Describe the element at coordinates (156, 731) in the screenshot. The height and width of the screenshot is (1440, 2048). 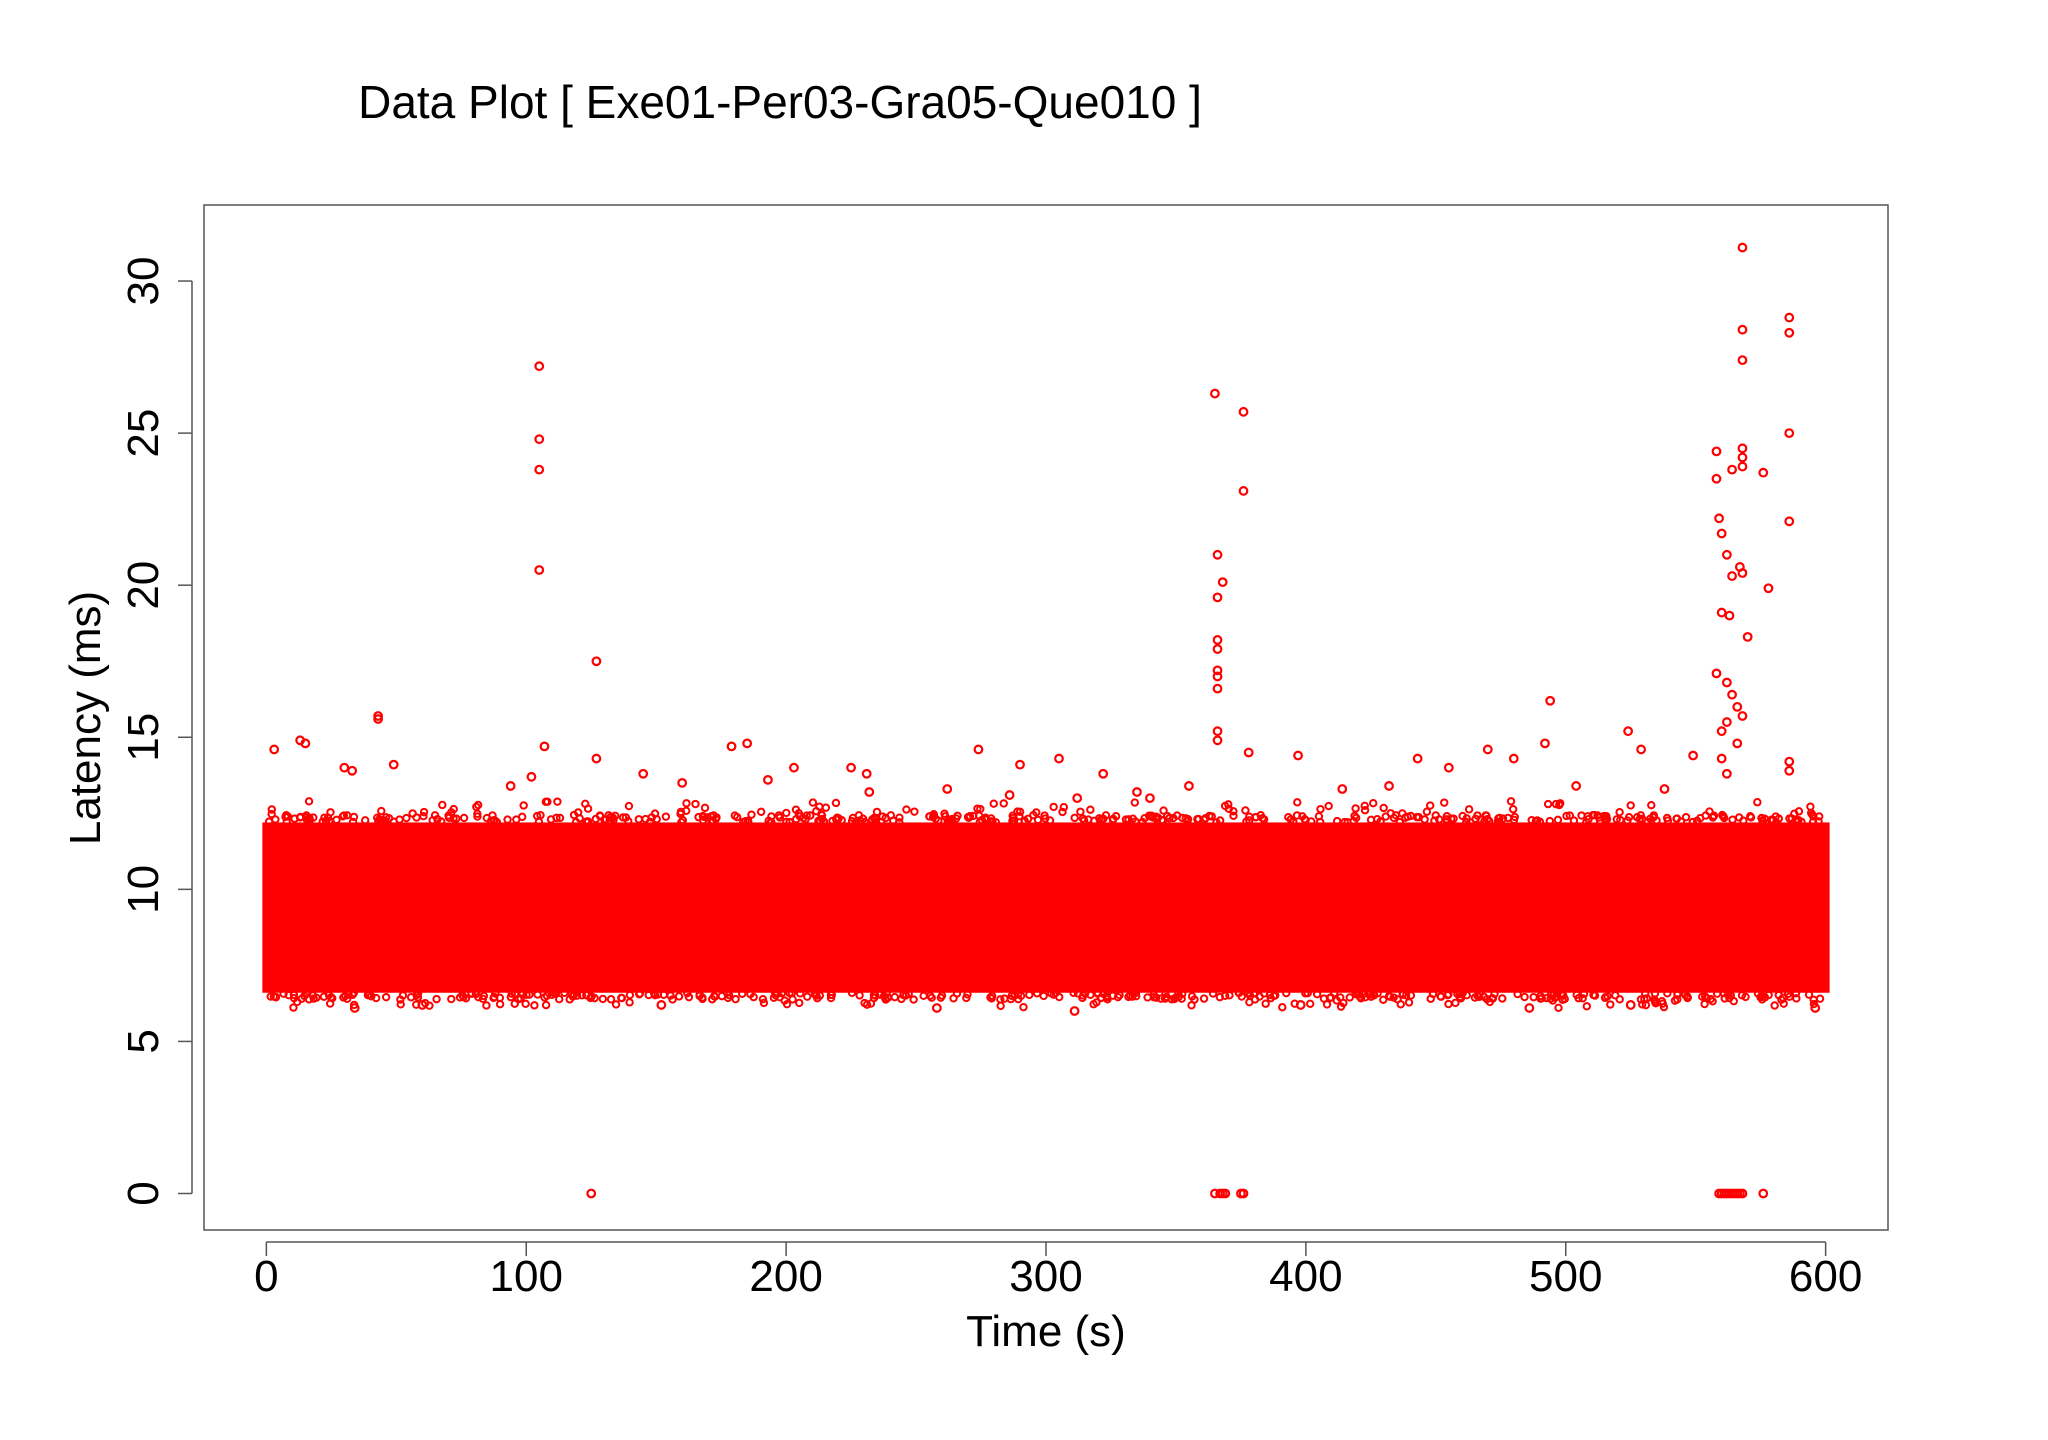
I see `y-axis: 0 5 10 15 20 25 30` at that location.